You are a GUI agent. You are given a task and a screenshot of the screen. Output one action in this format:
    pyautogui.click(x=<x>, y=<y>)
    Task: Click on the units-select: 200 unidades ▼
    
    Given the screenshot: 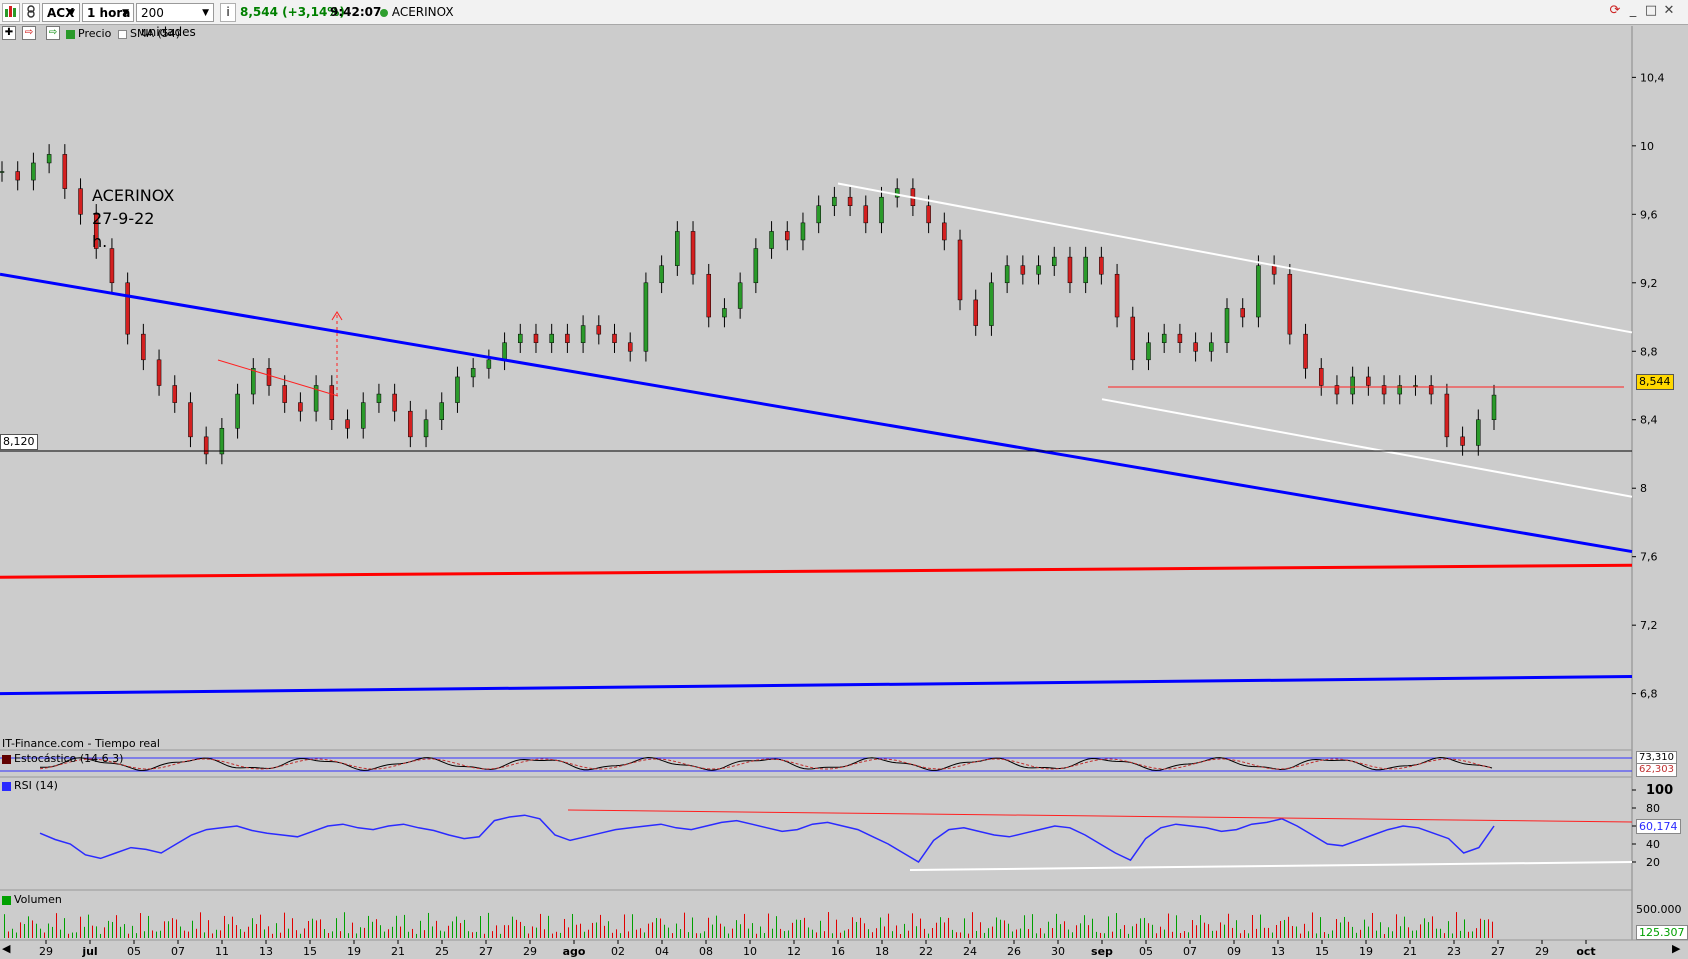 What is the action you would take?
    pyautogui.click(x=175, y=21)
    